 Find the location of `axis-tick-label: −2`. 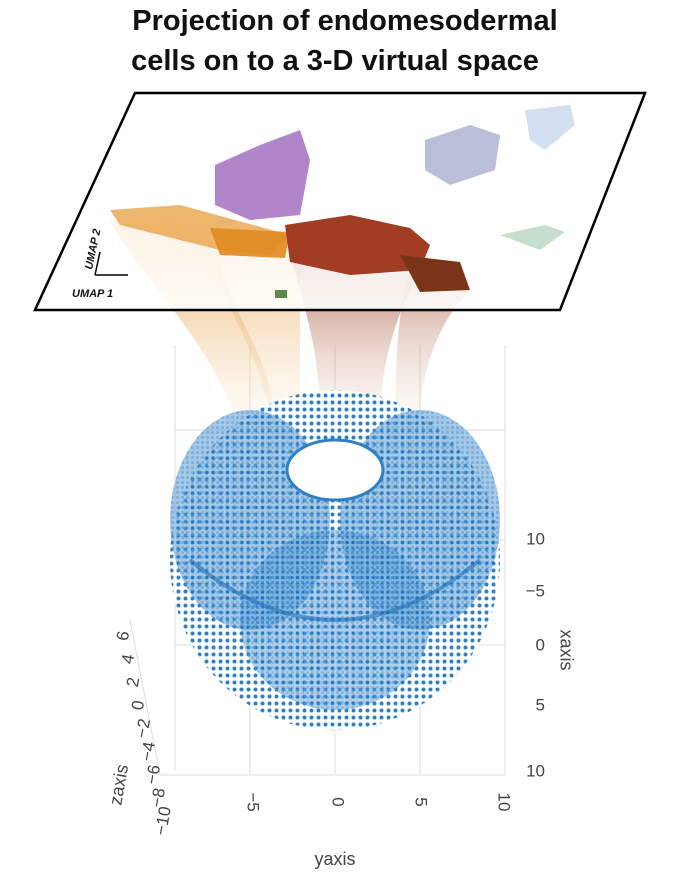

axis-tick-label: −2 is located at coordinates (143, 728).